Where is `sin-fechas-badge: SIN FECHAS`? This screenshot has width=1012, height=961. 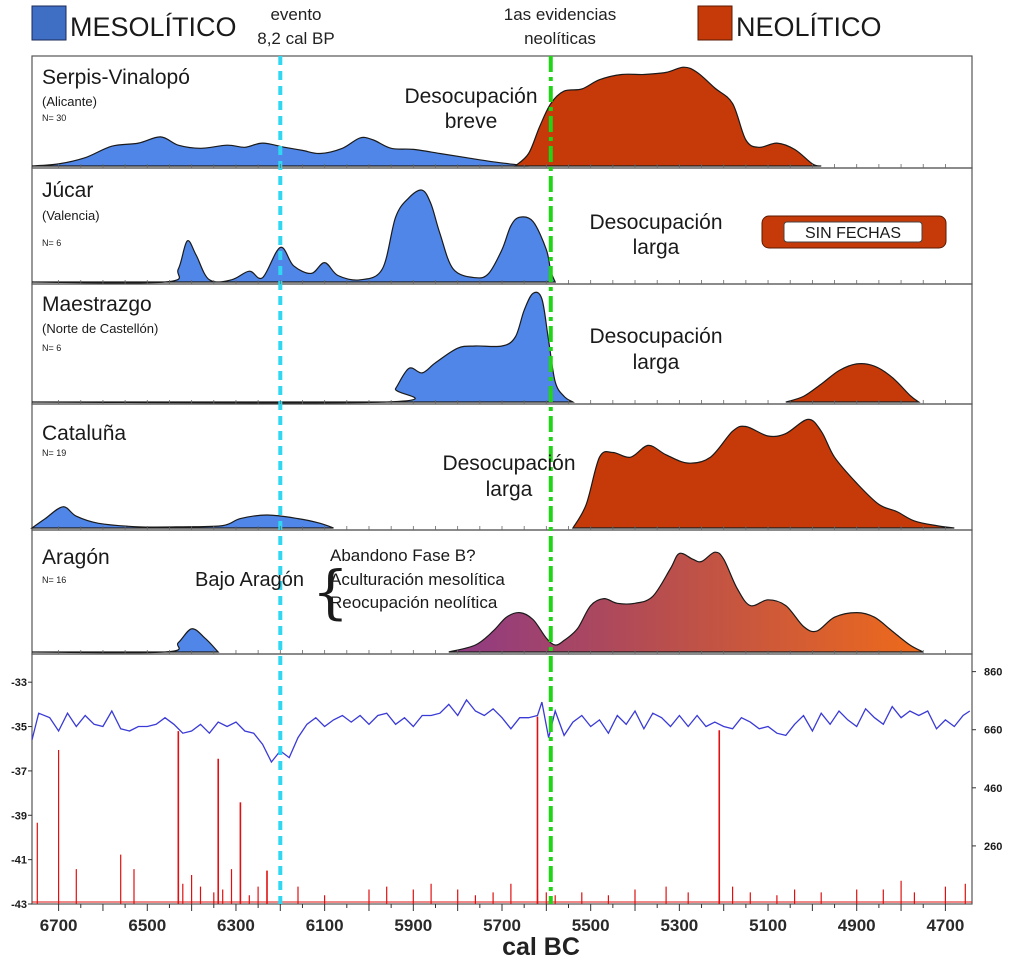 sin-fechas-badge: SIN FECHAS is located at coordinates (854, 232).